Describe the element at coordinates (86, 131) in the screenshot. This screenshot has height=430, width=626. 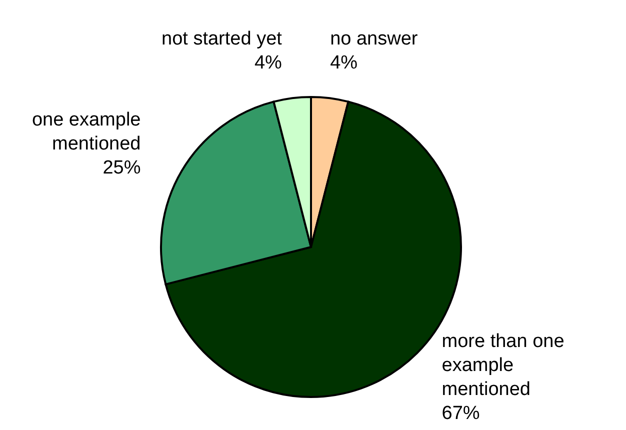
I see `slice-label: one example mentioned` at that location.